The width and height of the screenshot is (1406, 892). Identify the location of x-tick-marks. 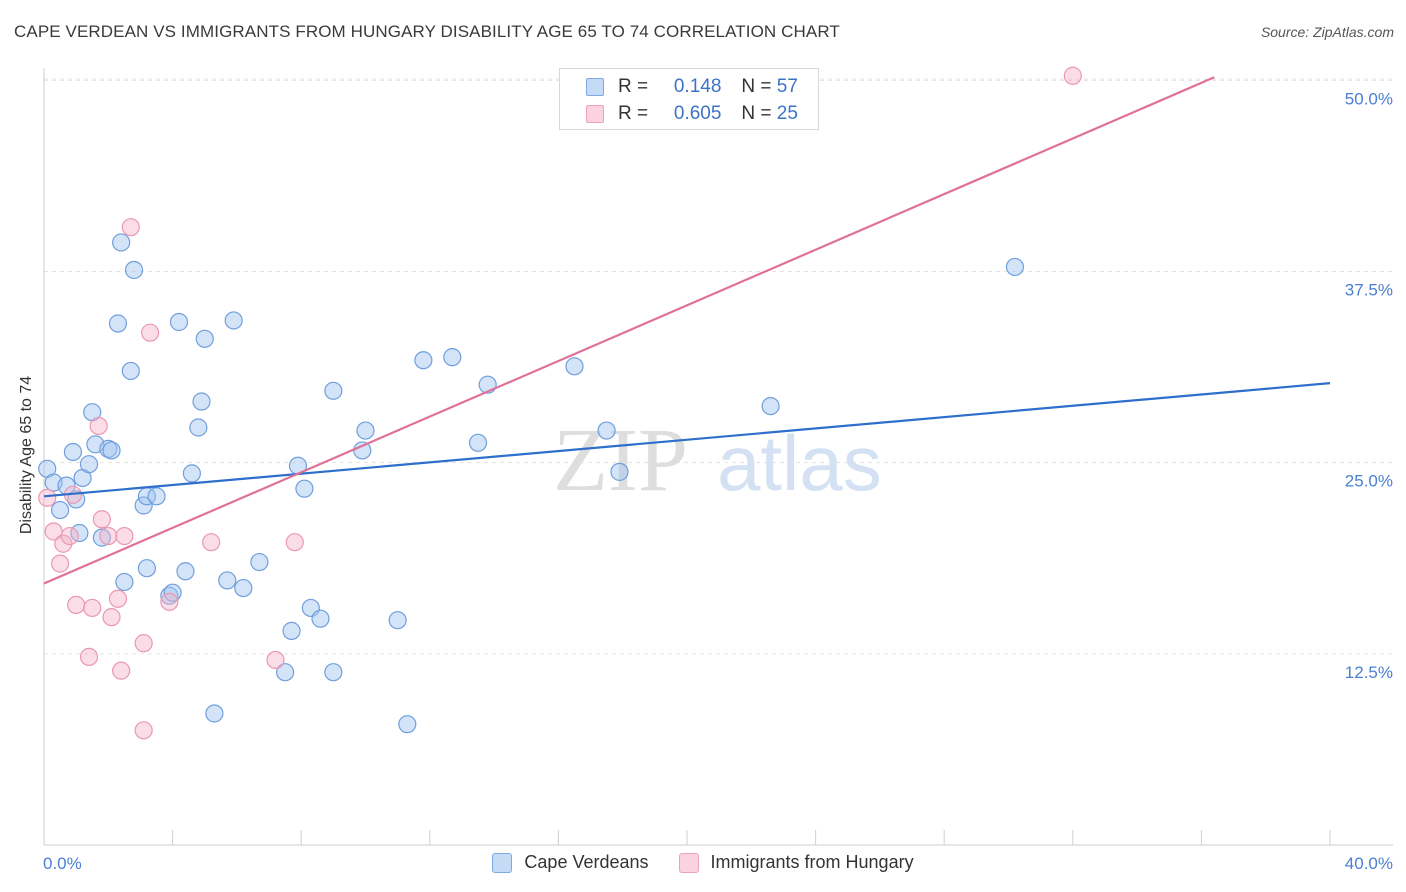
(687, 837).